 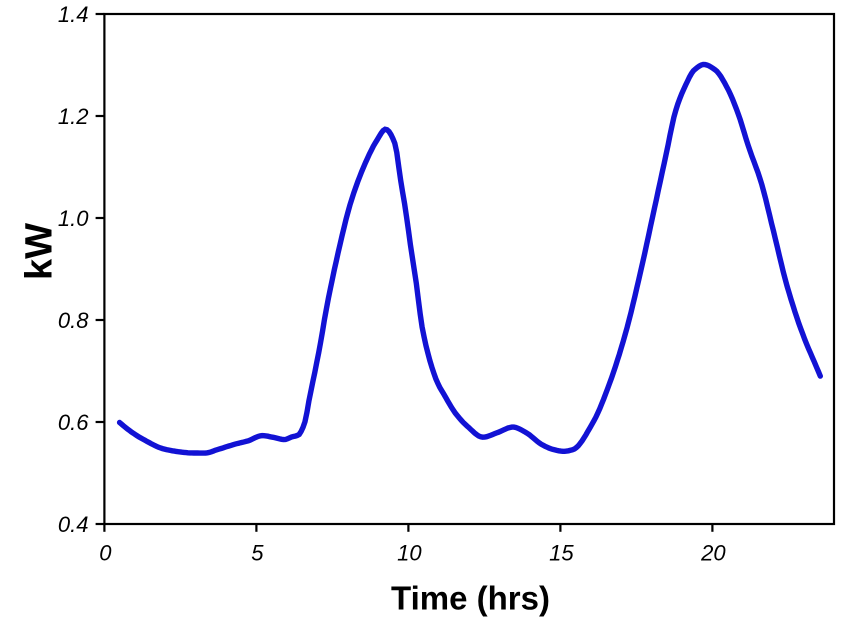 What do you see at coordinates (73, 320) in the screenshot?
I see `svg-text: 0.8` at bounding box center [73, 320].